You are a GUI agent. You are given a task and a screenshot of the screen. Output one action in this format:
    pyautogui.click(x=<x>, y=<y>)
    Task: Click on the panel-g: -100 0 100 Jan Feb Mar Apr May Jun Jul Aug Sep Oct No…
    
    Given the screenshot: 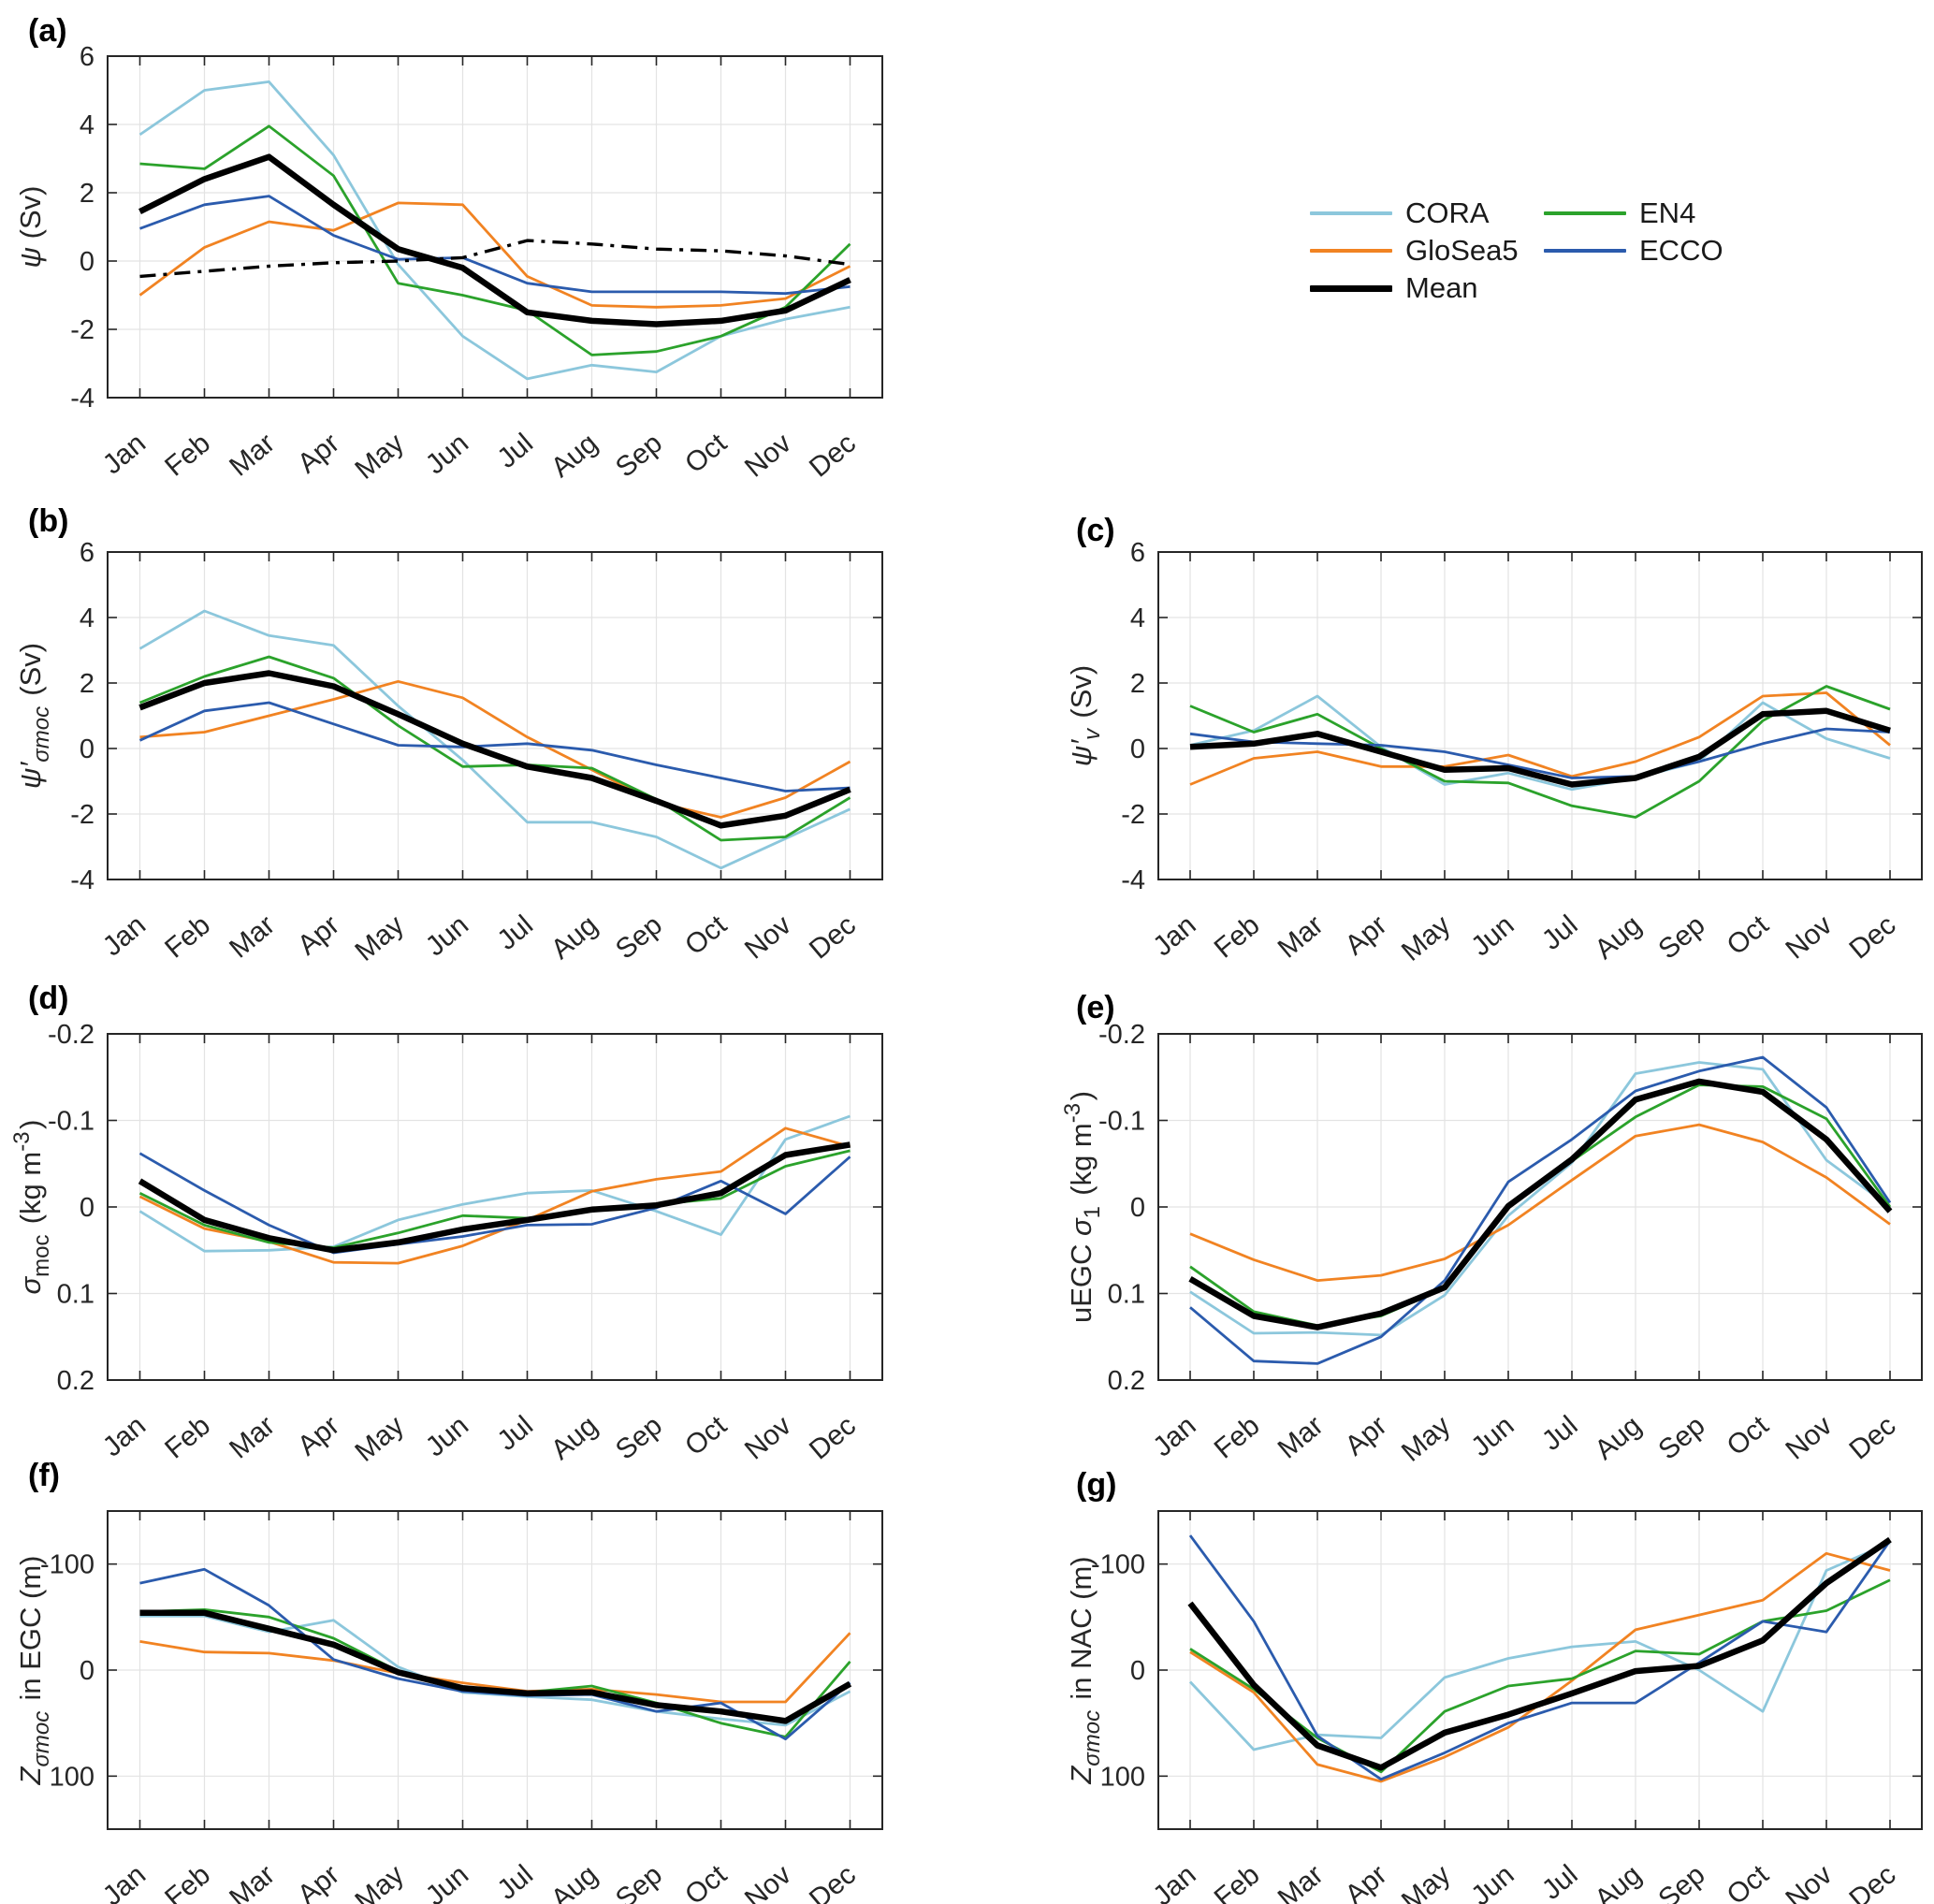 What is the action you would take?
    pyautogui.click(x=1494, y=1685)
    